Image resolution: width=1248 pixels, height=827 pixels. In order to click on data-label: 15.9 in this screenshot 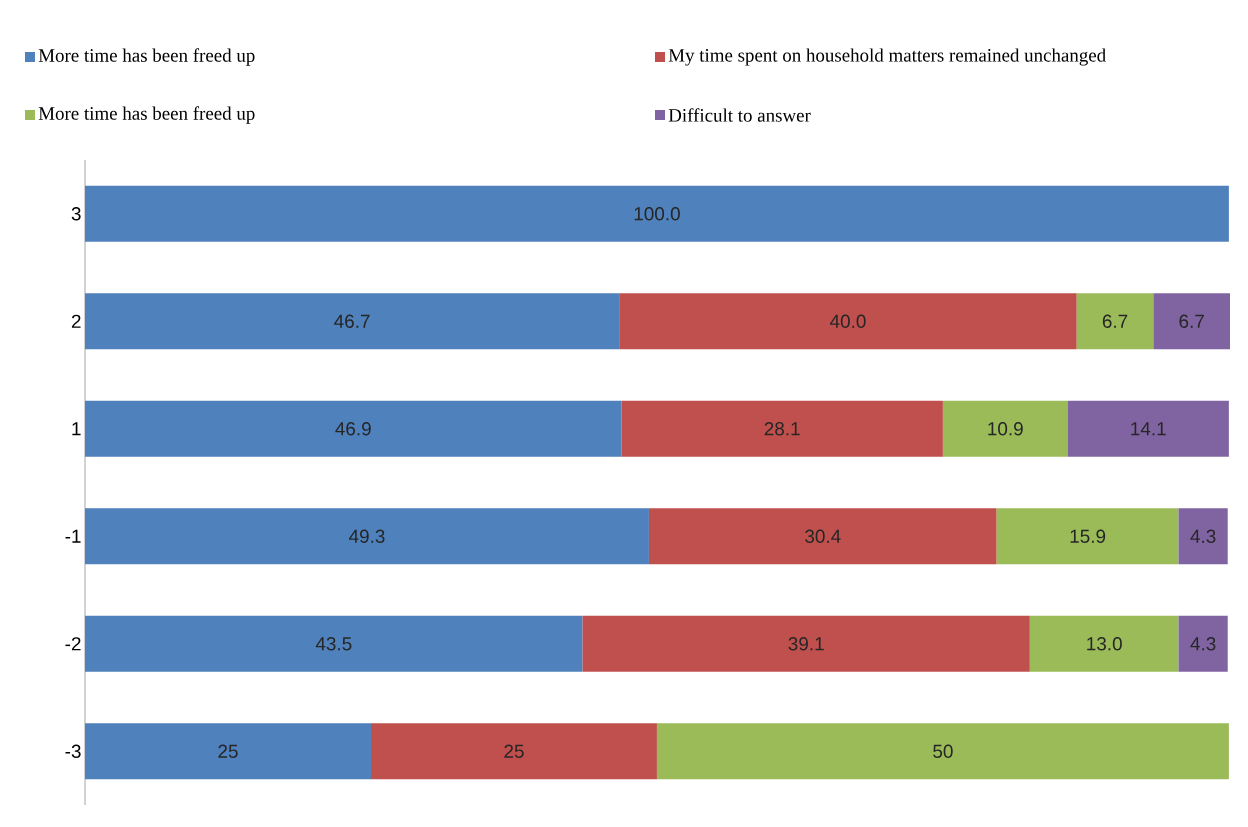, I will do `click(1088, 536)`.